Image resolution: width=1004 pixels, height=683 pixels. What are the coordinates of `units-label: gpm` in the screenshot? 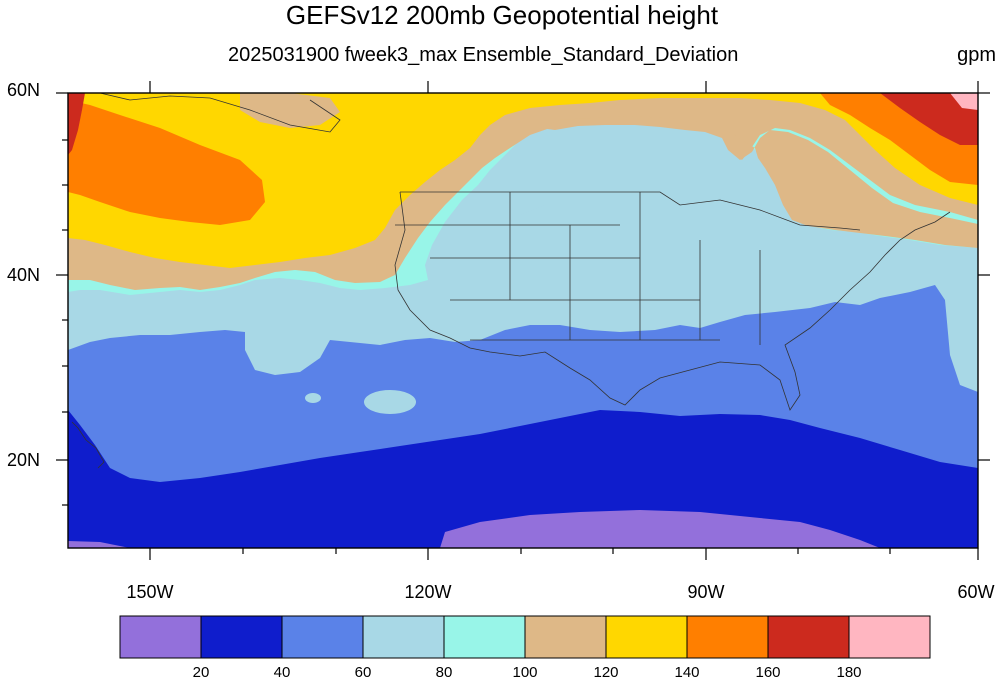 It's located at (976, 55).